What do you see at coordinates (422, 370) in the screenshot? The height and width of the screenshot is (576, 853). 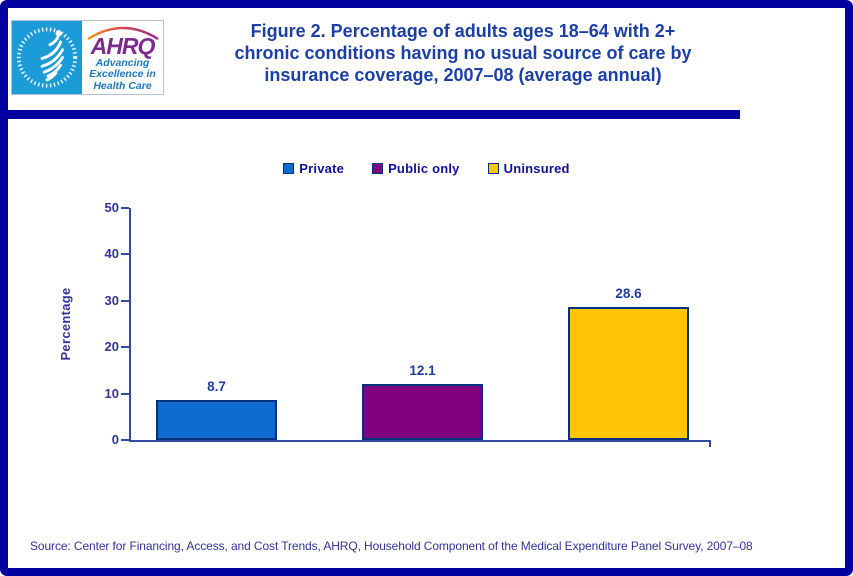 I see `bar-value-label: 12.1` at bounding box center [422, 370].